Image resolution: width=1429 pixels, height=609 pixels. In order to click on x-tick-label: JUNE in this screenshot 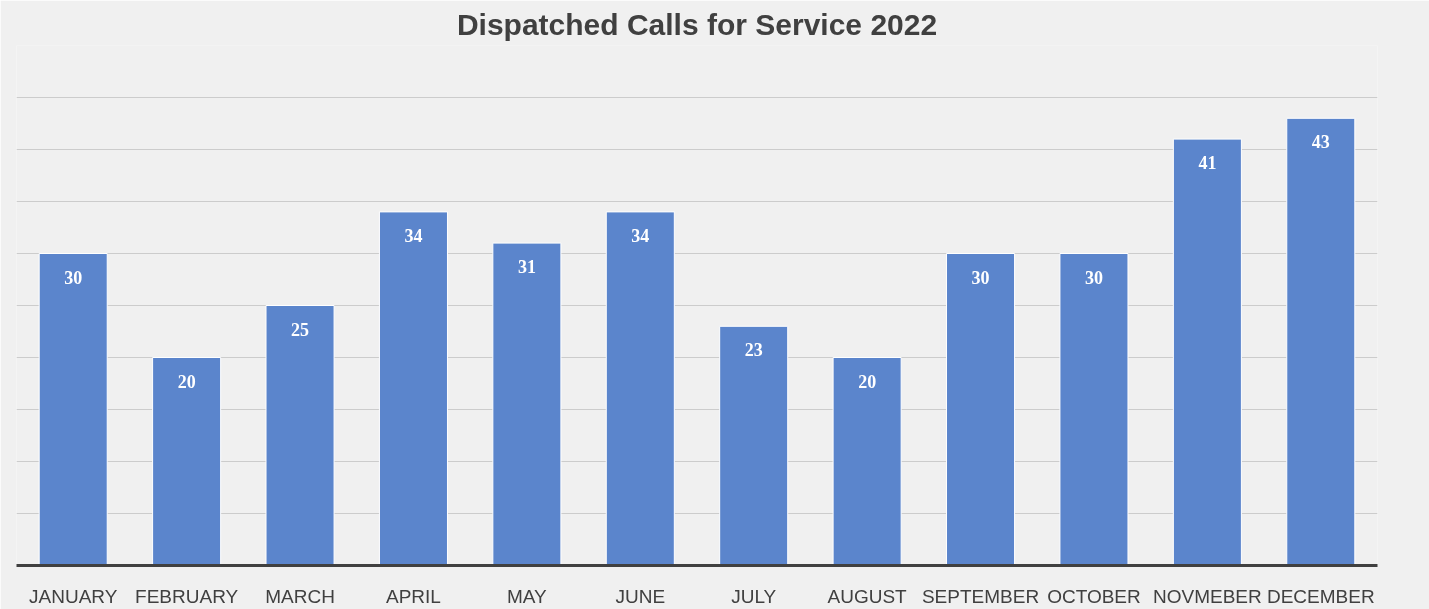, I will do `click(640, 596)`.